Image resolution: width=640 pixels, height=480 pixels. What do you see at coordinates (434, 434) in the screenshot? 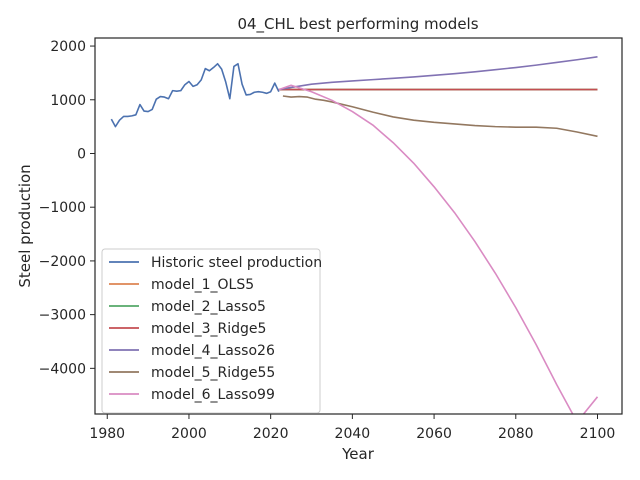
I see `x-tick-label: 2060` at bounding box center [434, 434].